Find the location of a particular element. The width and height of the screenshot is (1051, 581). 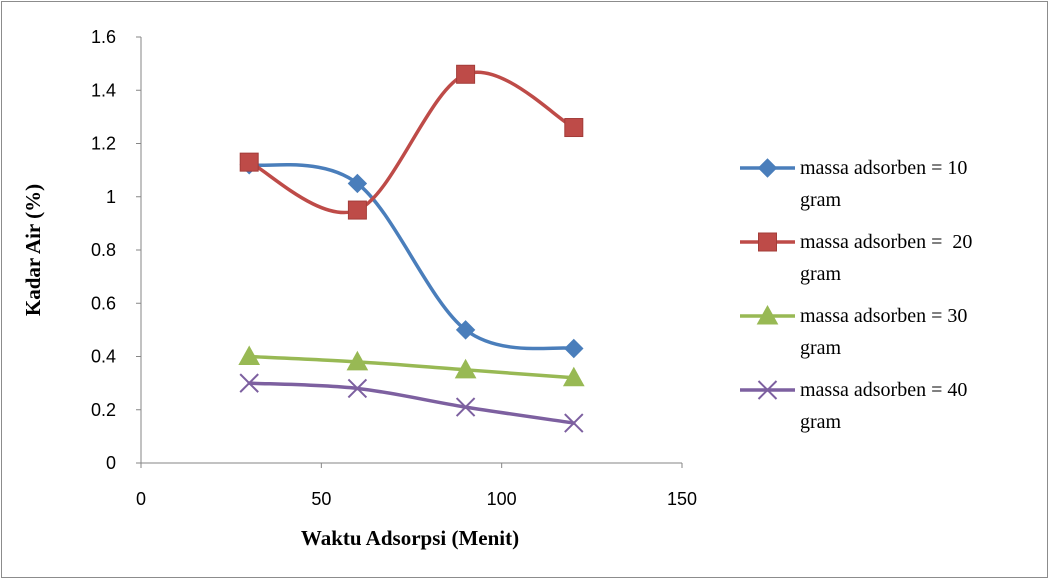

y-tick-label: 0.2 is located at coordinates (103, 410).